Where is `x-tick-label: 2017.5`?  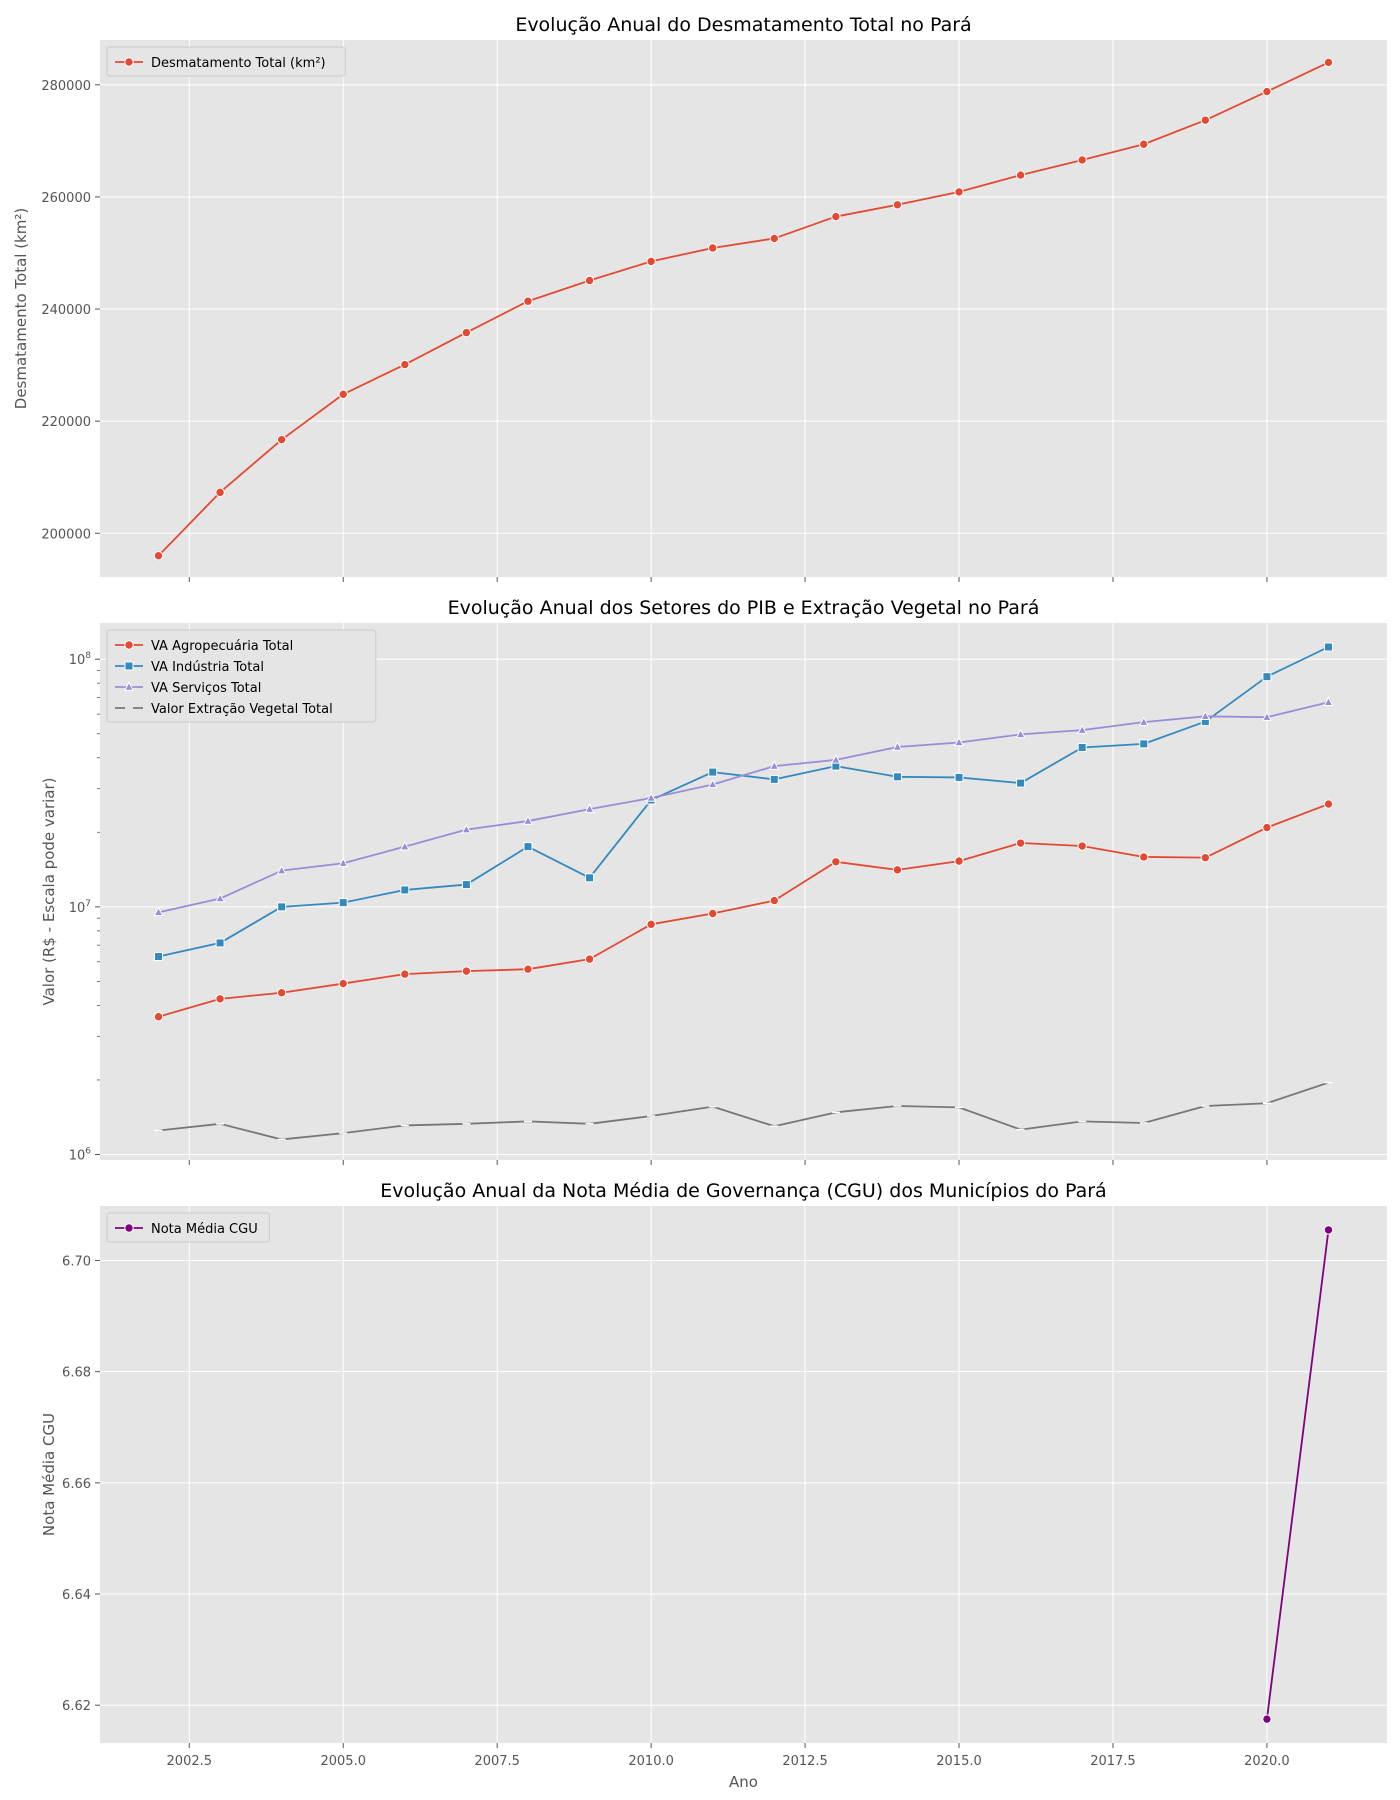 x-tick-label: 2017.5 is located at coordinates (1113, 1761).